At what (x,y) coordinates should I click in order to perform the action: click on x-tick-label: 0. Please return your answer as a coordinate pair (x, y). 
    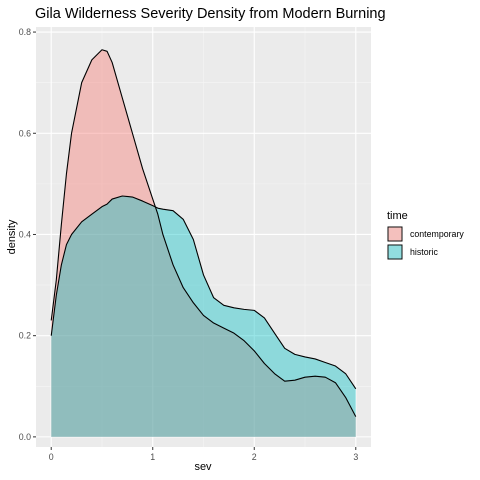
    Looking at the image, I should click on (51, 457).